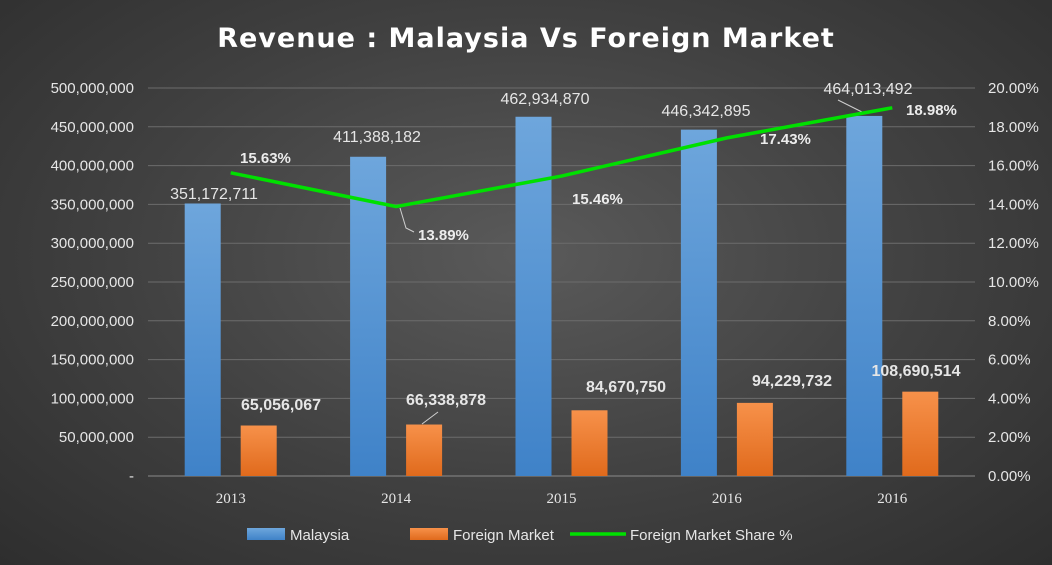 The image size is (1052, 565). What do you see at coordinates (131, 476) in the screenshot?
I see `left-tick-label: -` at bounding box center [131, 476].